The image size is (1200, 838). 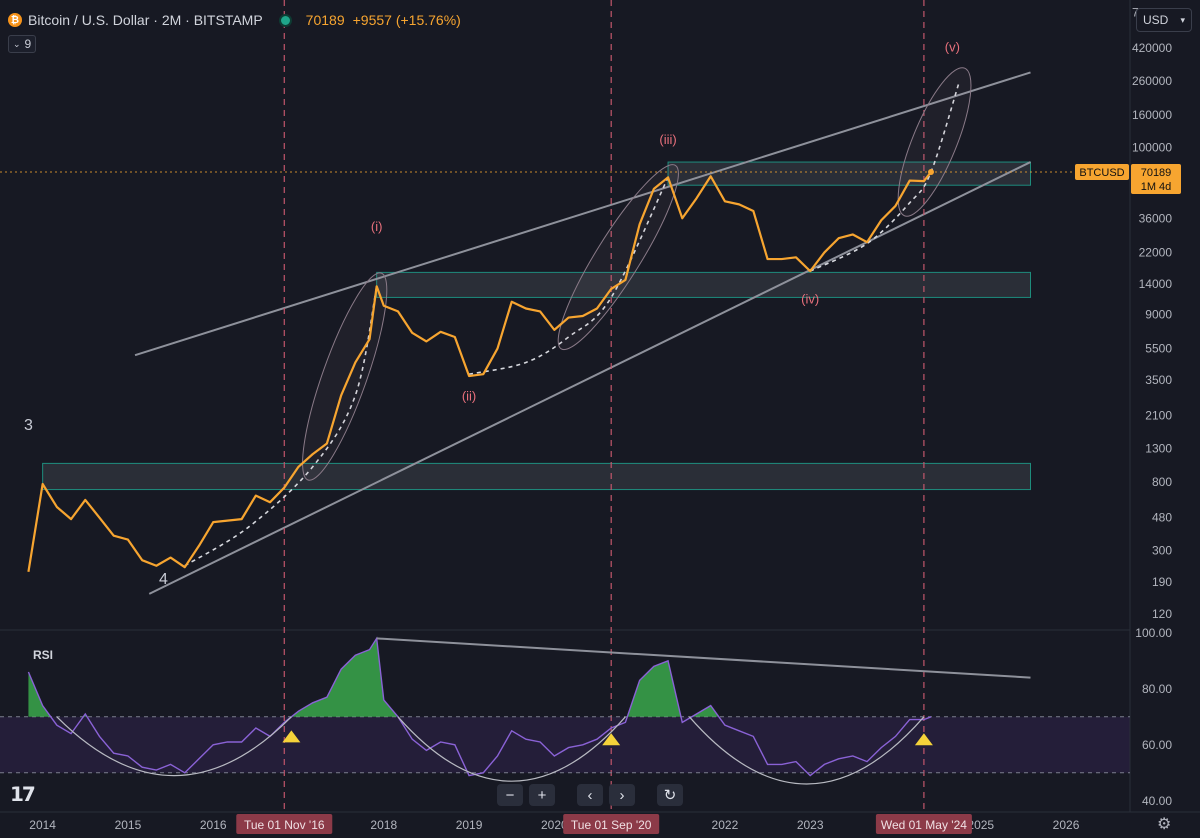 What do you see at coordinates (1158, 349) in the screenshot?
I see `price-tick-label: 5500` at bounding box center [1158, 349].